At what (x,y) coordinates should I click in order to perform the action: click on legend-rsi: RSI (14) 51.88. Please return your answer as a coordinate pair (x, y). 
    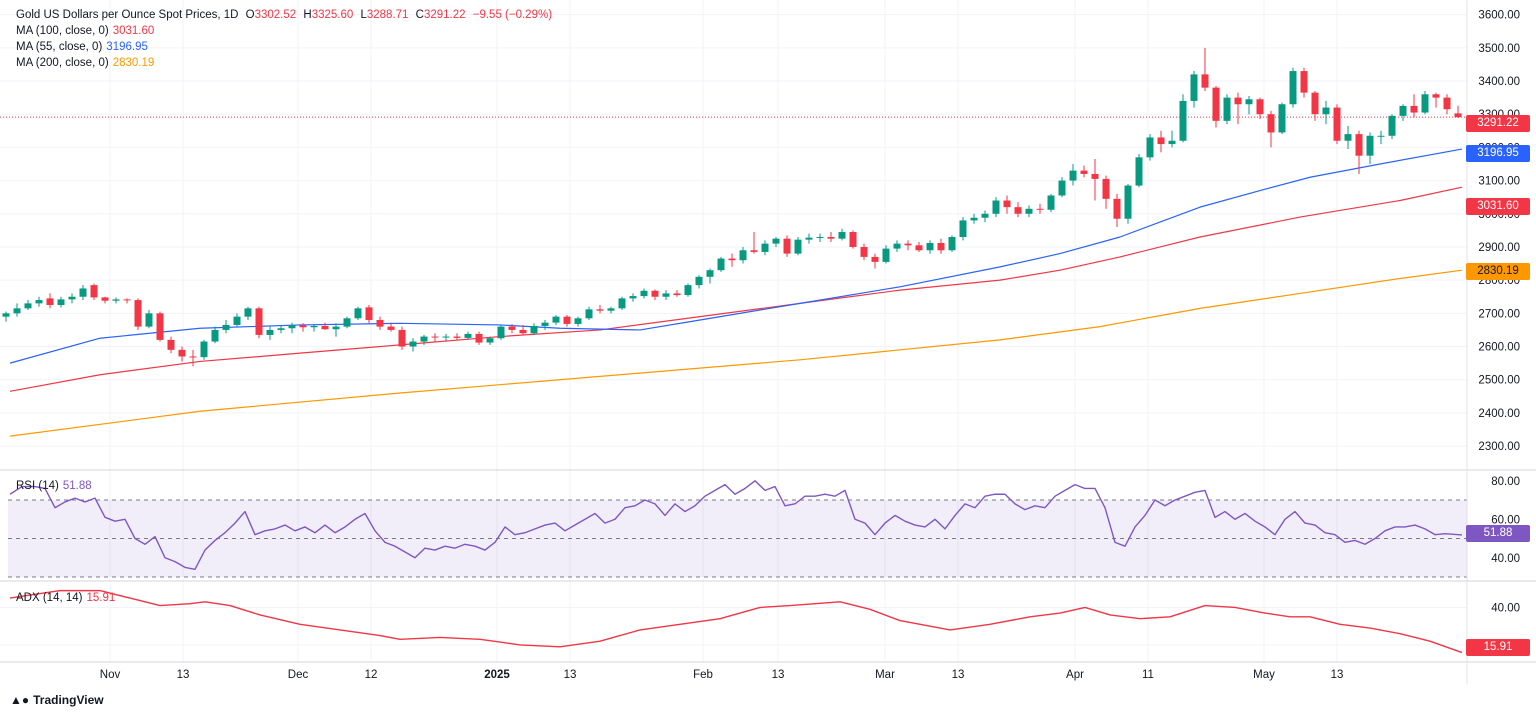
    Looking at the image, I should click on (56, 486).